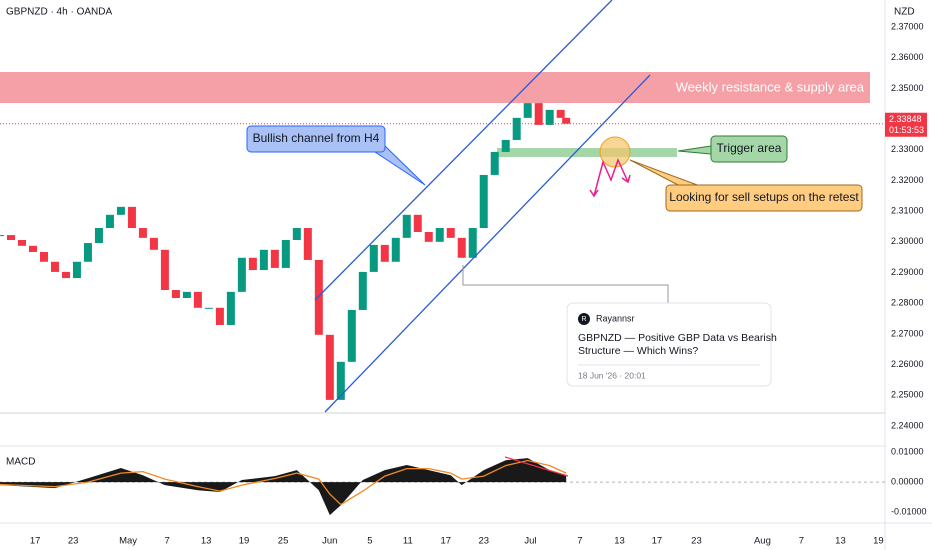 This screenshot has width=932, height=550. Describe the element at coordinates (907, 57) in the screenshot. I see `y-tick-label: 2.36000` at that location.